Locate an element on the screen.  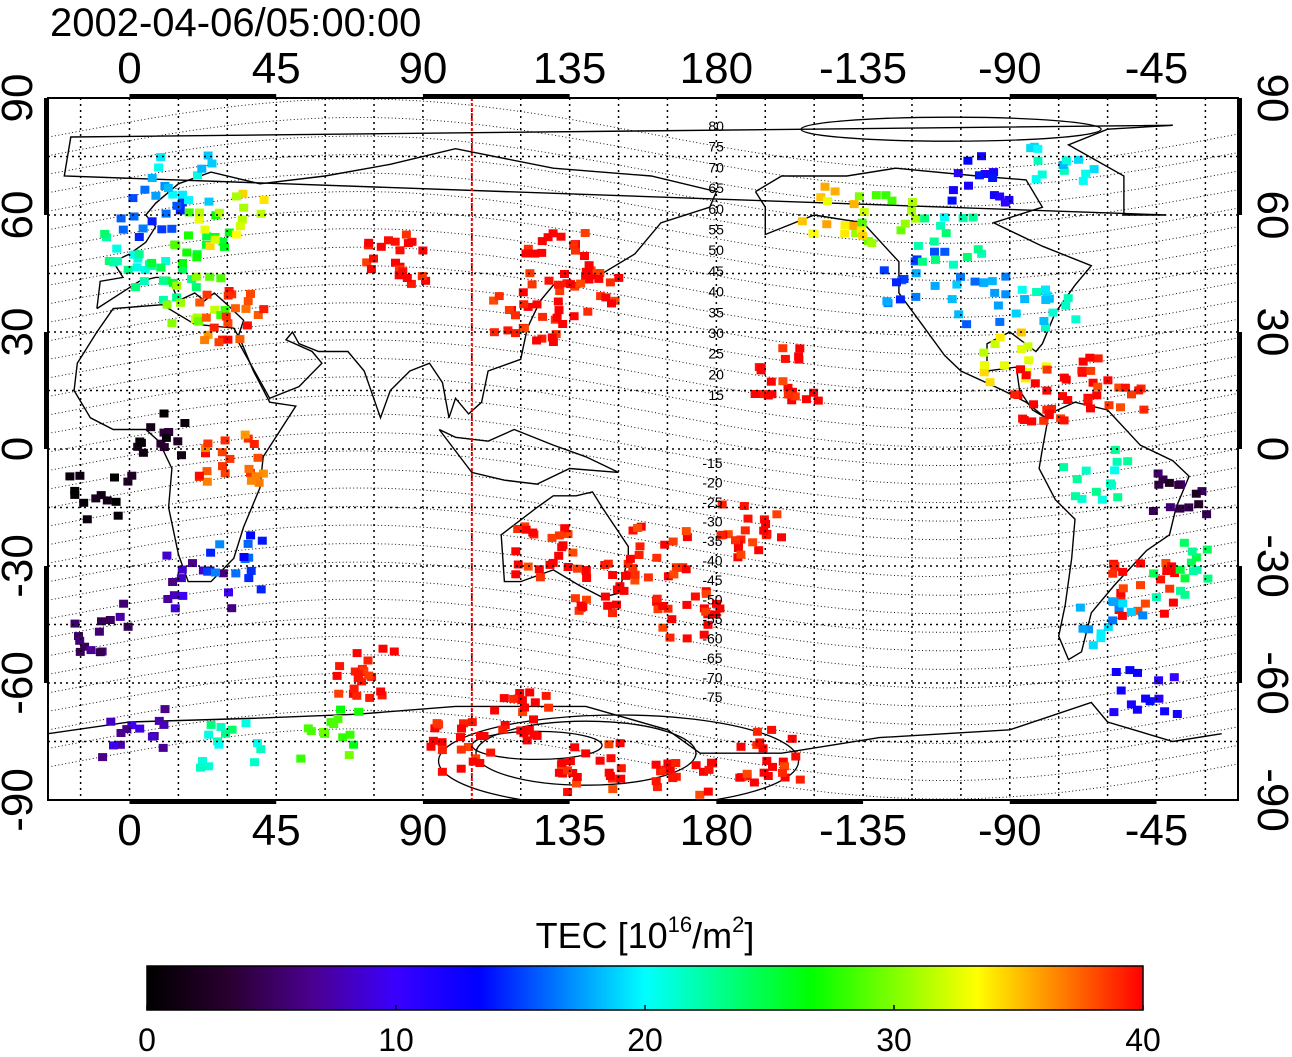
colorbar-title: TEC [1016/m2] is located at coordinates (645, 934).